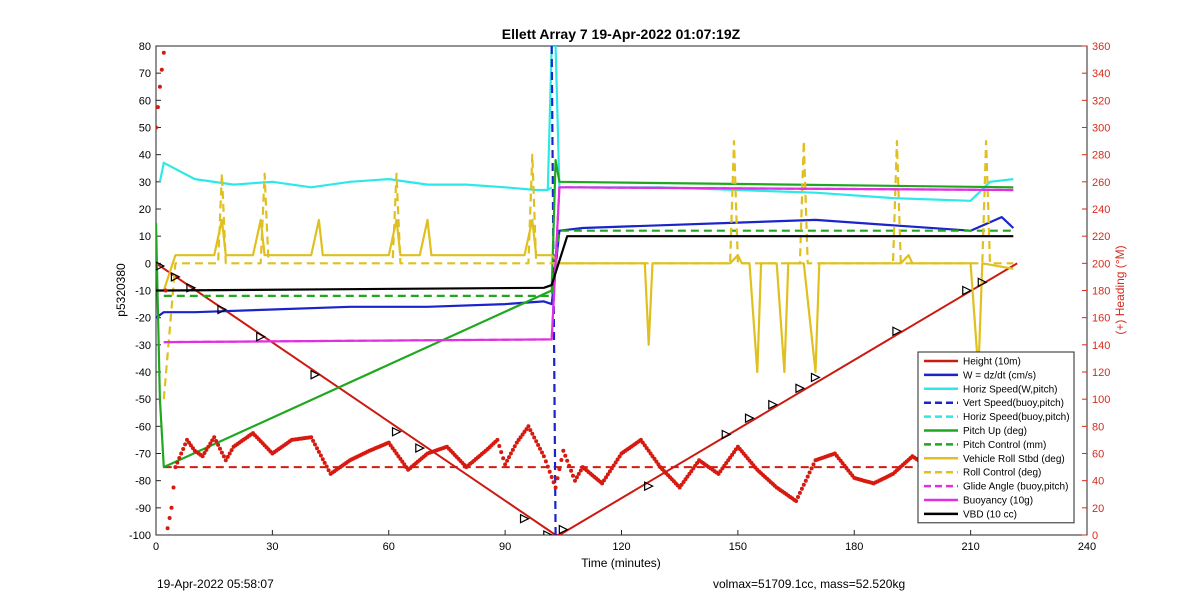  What do you see at coordinates (1087, 547) in the screenshot?
I see `x-tick-label: 240` at bounding box center [1087, 547].